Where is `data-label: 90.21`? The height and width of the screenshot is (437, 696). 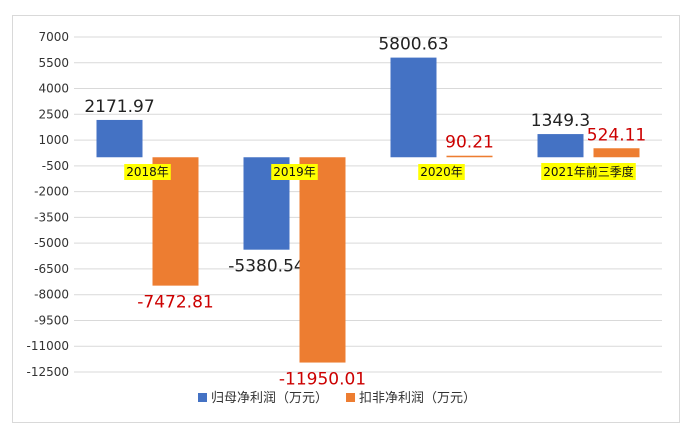 data-label: 90.21 is located at coordinates (469, 143).